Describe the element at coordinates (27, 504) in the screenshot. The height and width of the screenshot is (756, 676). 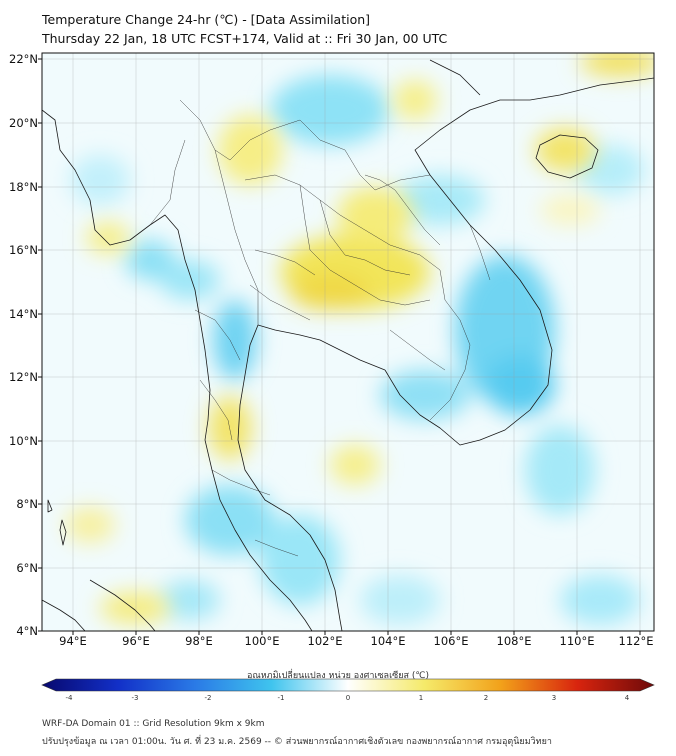
I see `lat-label: 8°N` at that location.